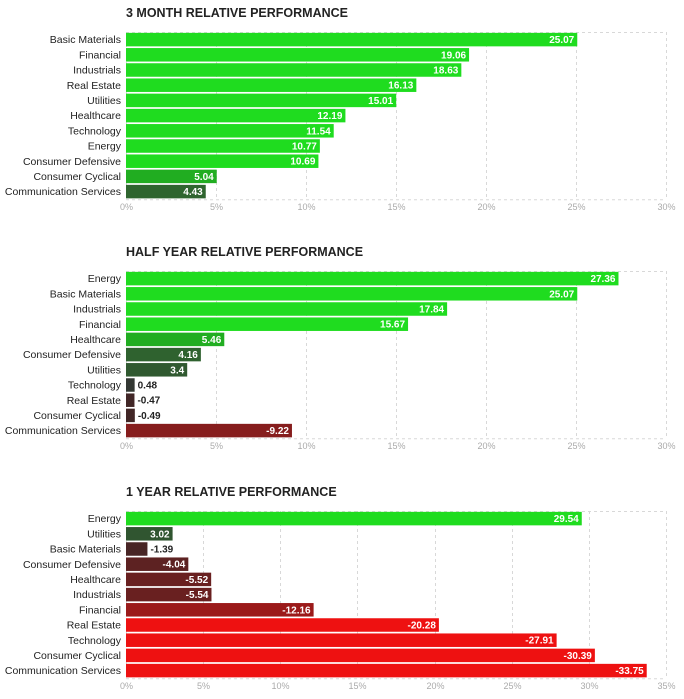 The height and width of the screenshot is (699, 684). What do you see at coordinates (561, 294) in the screenshot?
I see `value-label: 25.07` at bounding box center [561, 294].